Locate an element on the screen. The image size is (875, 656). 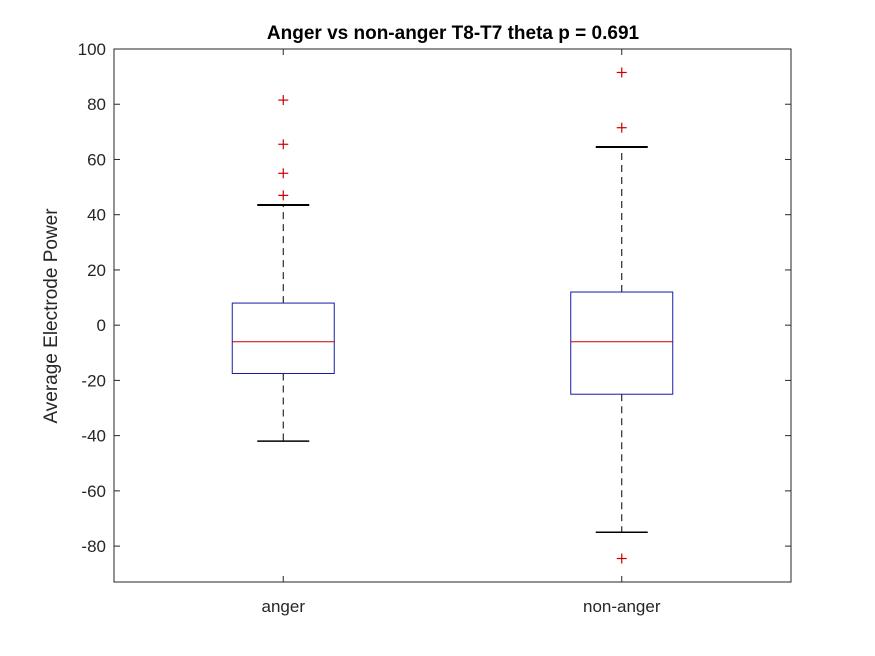
y-axis-label: Average Electrode Power is located at coordinates (51, 316).